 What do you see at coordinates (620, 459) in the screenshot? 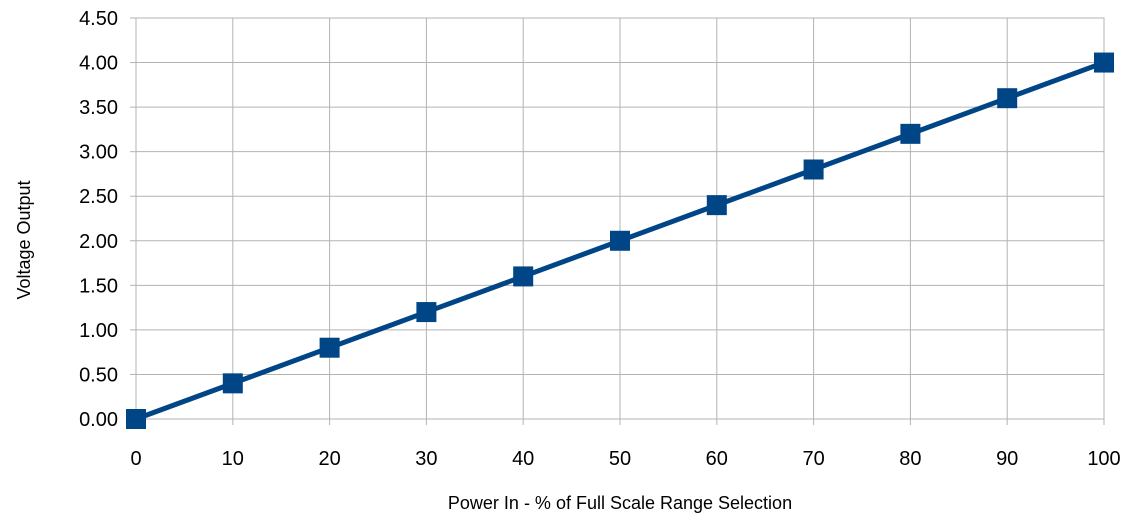
I see `x-tick-label: 50` at bounding box center [620, 459].